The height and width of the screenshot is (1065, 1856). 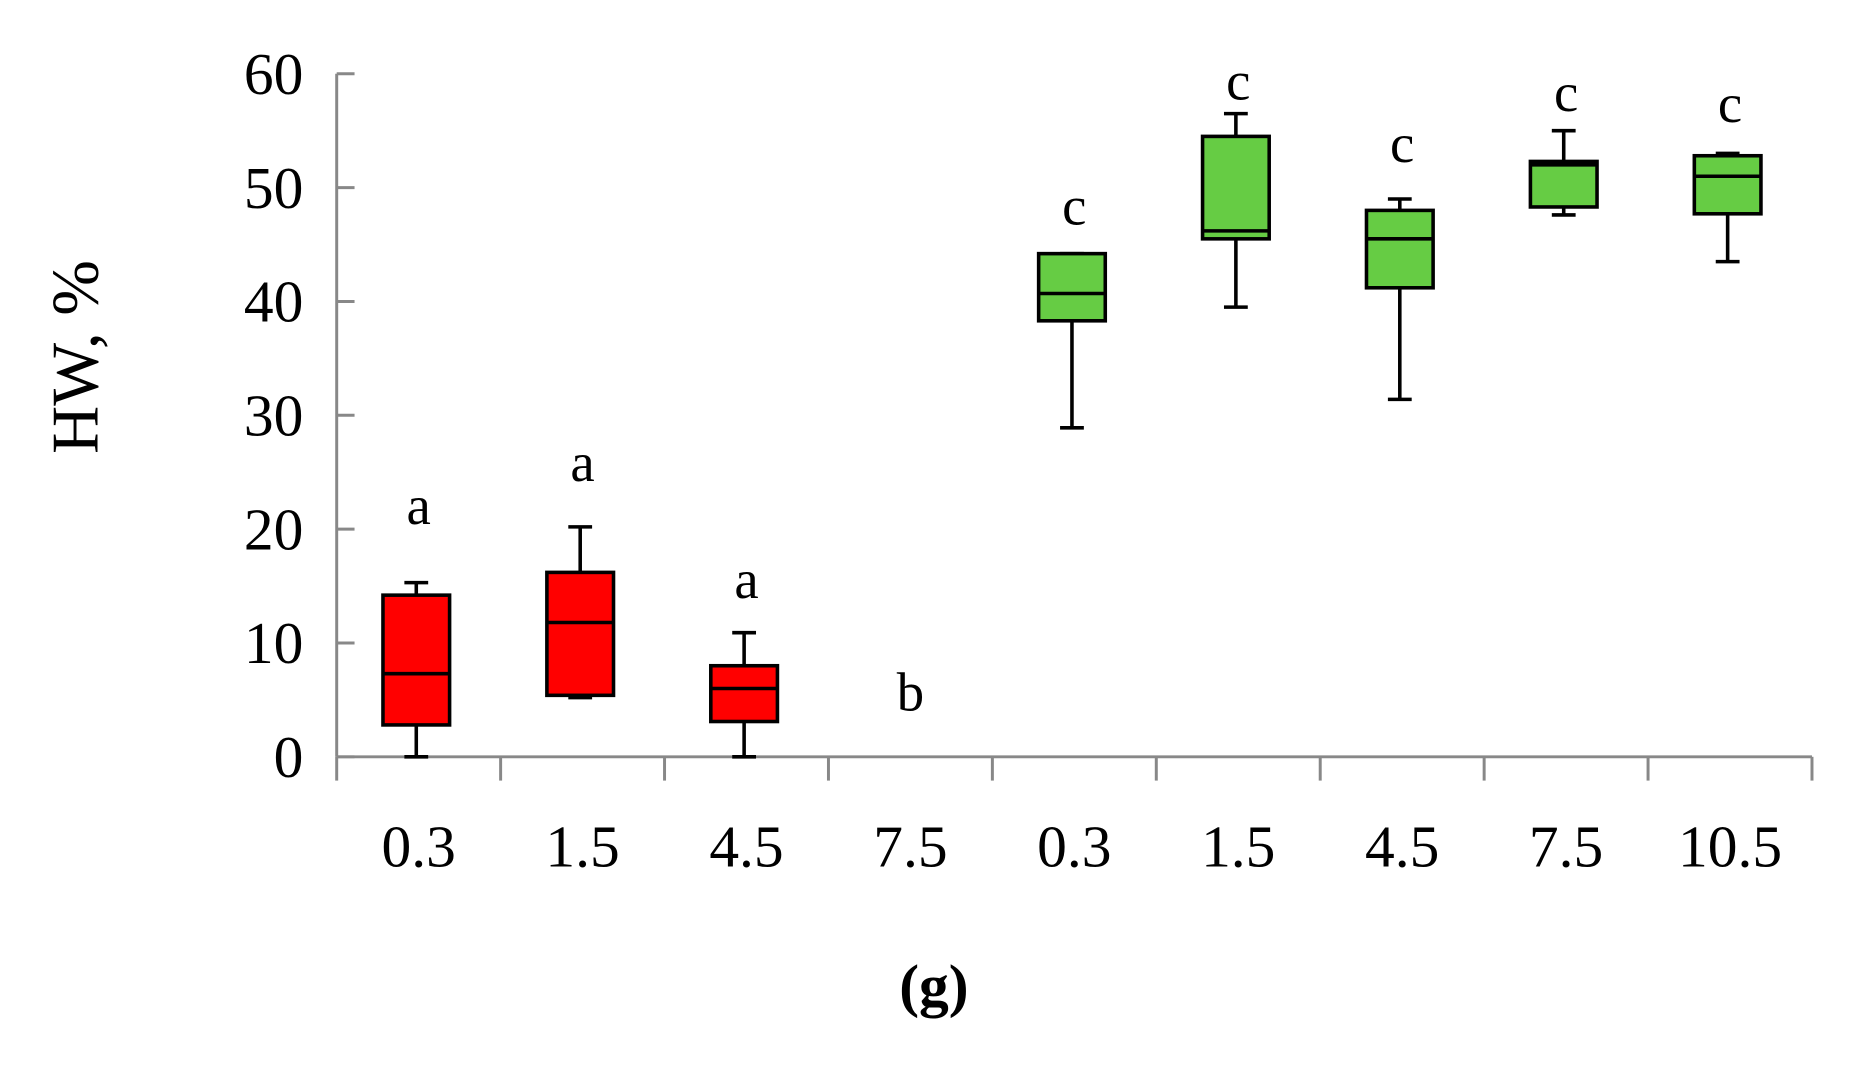 I want to click on box-4: b, so click(x=910, y=692).